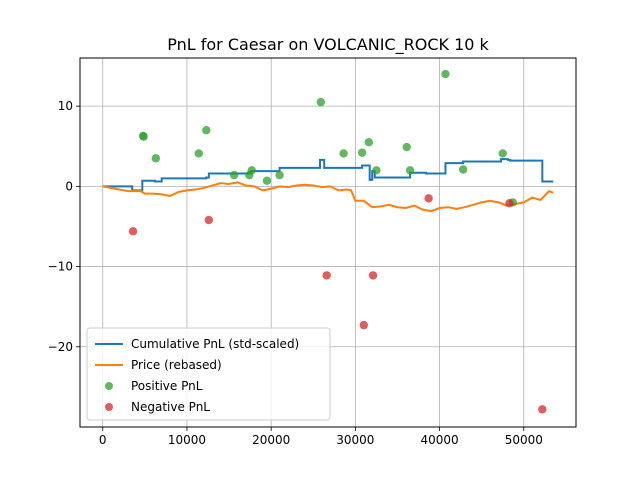  I want to click on y-tick-label: −20, so click(60, 347).